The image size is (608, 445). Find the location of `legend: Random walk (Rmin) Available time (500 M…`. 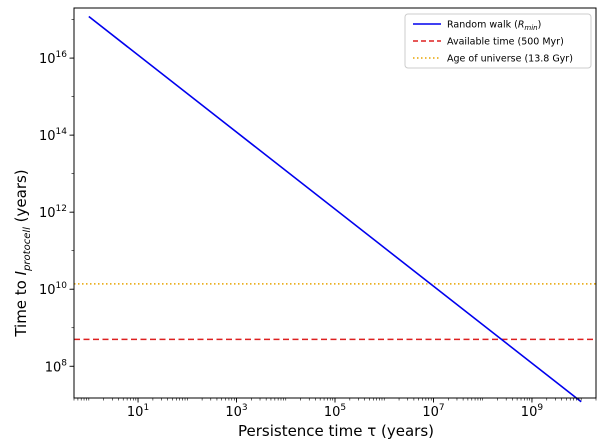

legend: Random walk (Rmin) Available time (500 M… is located at coordinates (498, 41).